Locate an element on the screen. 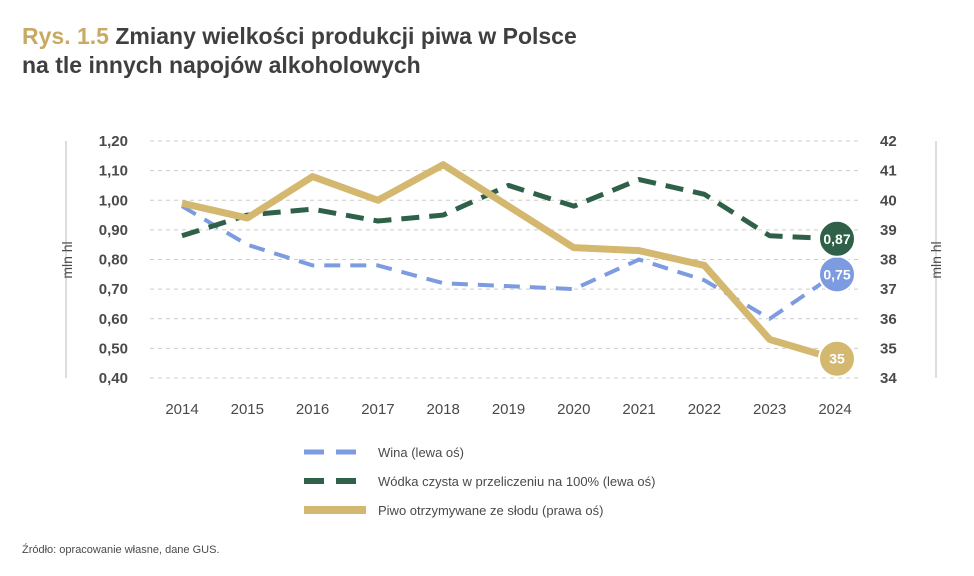 This screenshot has width=974, height=576. y-tick-right: 39 is located at coordinates (888, 230).